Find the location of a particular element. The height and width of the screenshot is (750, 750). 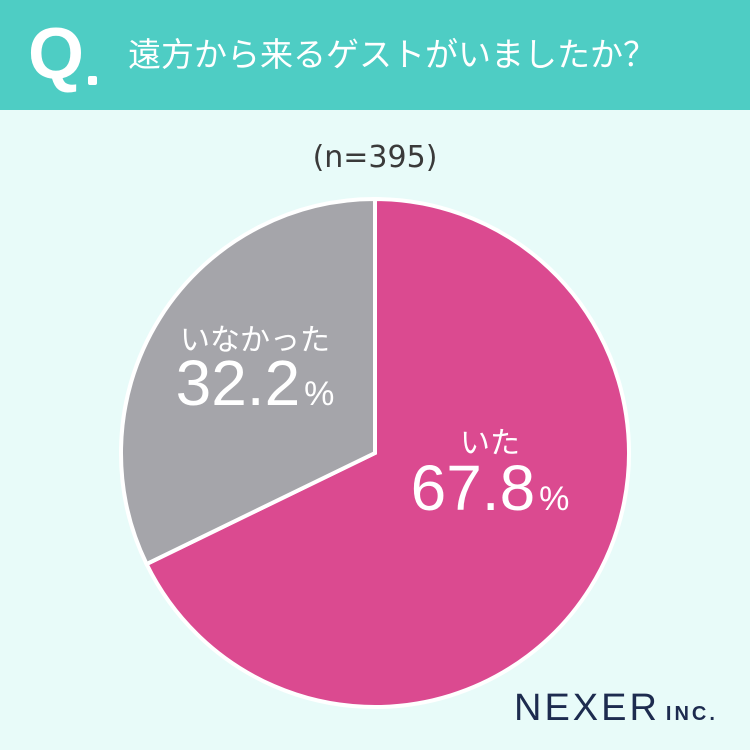

q-mark: Q is located at coordinates (56, 54).